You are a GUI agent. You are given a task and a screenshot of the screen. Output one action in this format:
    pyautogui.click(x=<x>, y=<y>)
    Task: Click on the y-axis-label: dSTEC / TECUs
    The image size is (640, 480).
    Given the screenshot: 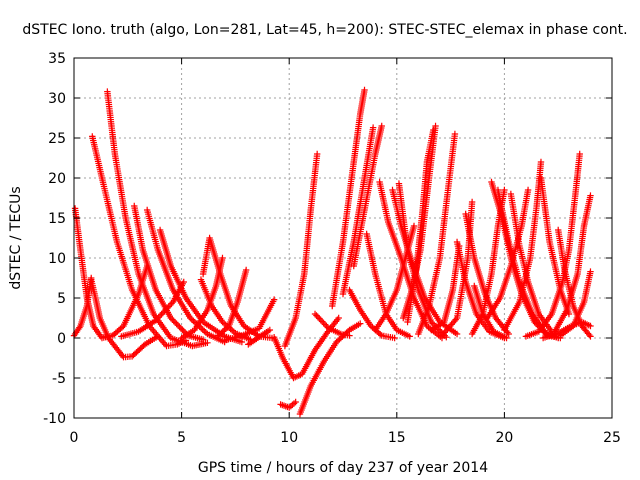 What is the action you would take?
    pyautogui.click(x=16, y=237)
    